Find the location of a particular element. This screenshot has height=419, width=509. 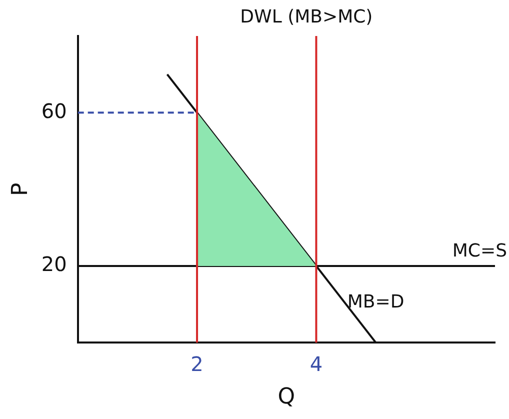

y-tick-label: 60 is located at coordinates (54, 110).